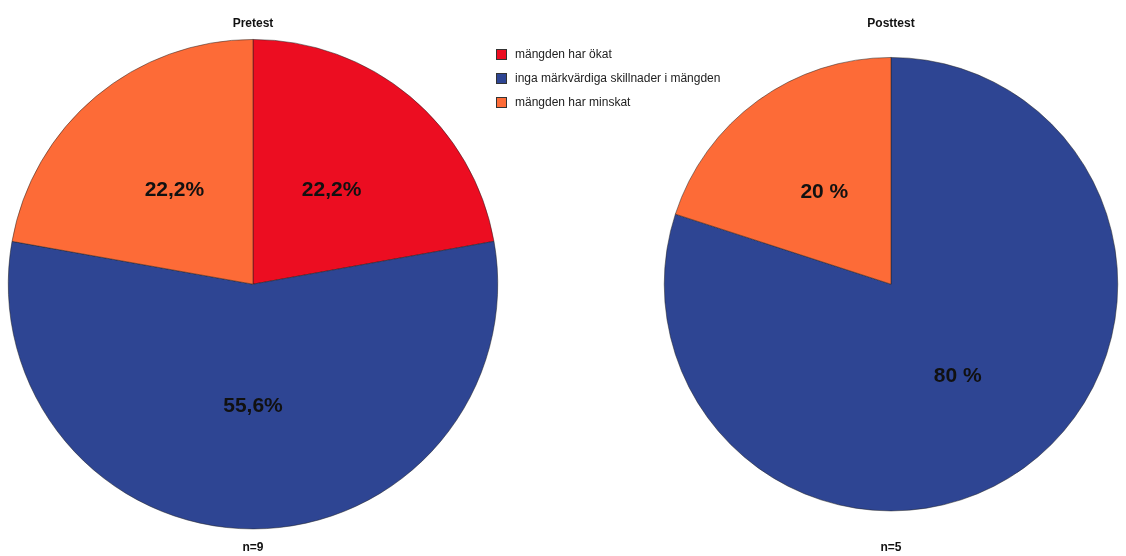 This screenshot has height=556, width=1126. I want to click on text: n=9, so click(253, 547).